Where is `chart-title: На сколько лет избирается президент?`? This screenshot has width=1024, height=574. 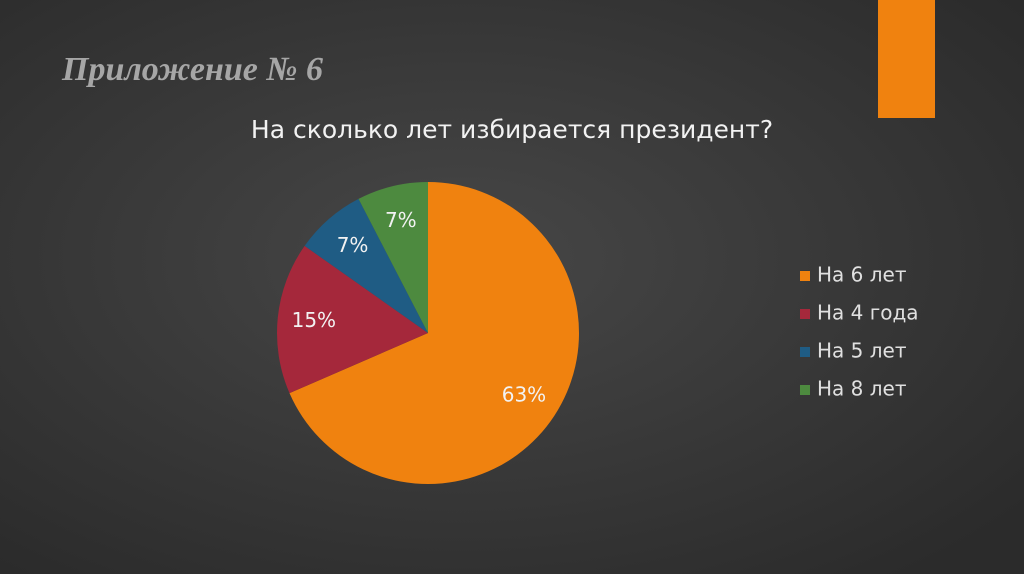
chart-title: На сколько лет избирается президент? is located at coordinates (512, 129).